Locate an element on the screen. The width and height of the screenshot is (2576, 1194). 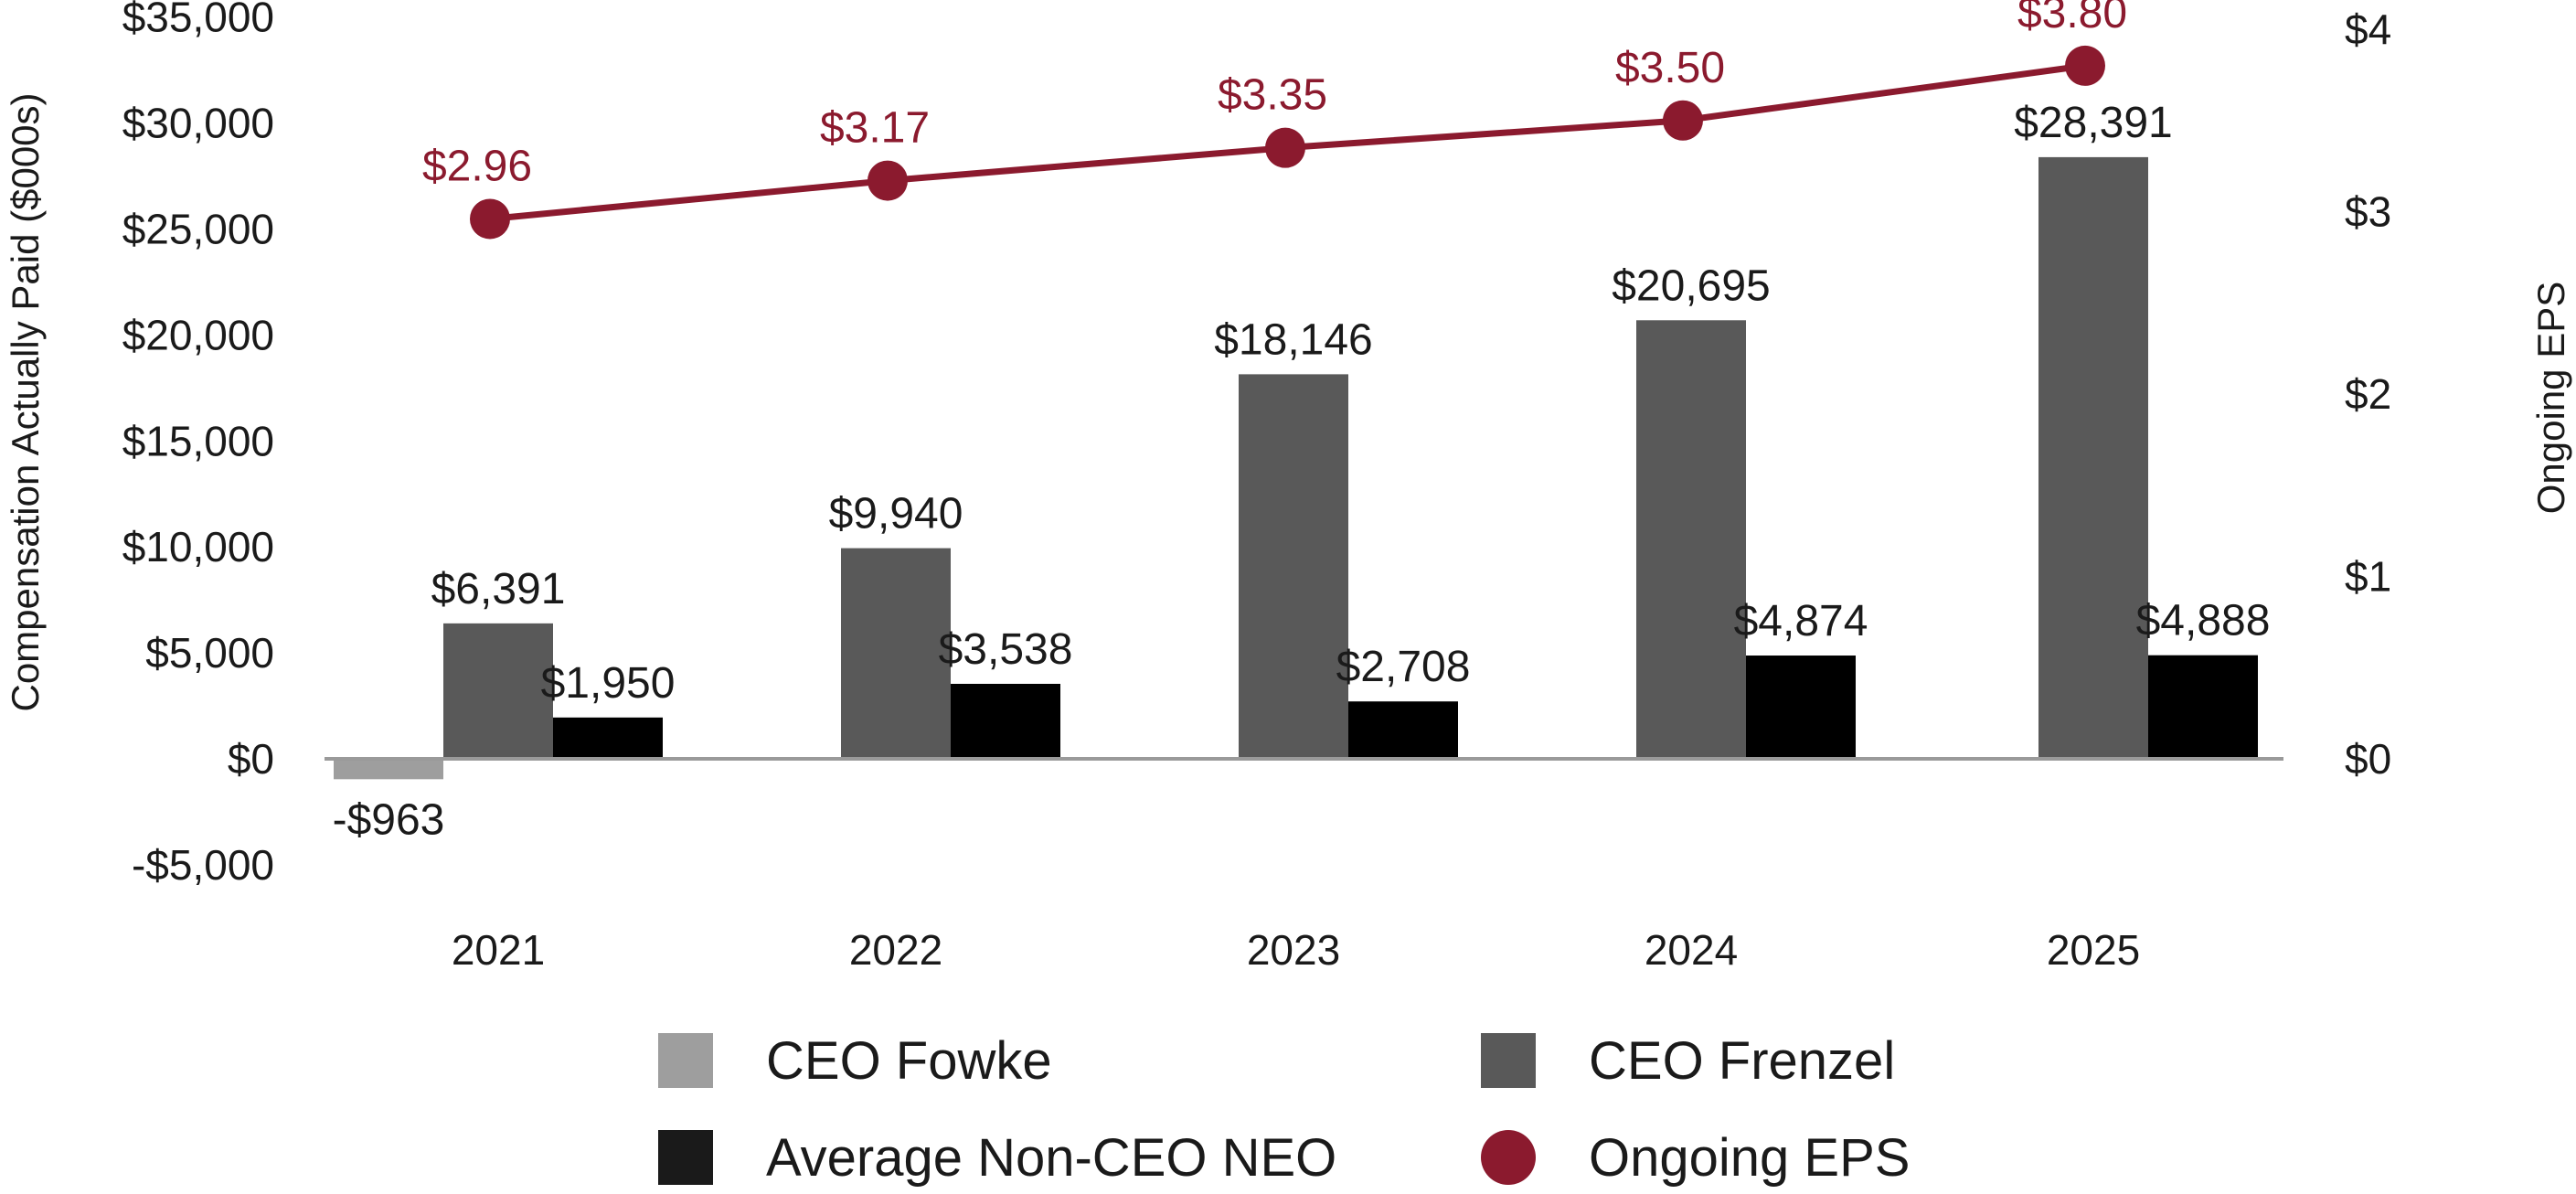
legend-label: CEO Fowke is located at coordinates (909, 1061).